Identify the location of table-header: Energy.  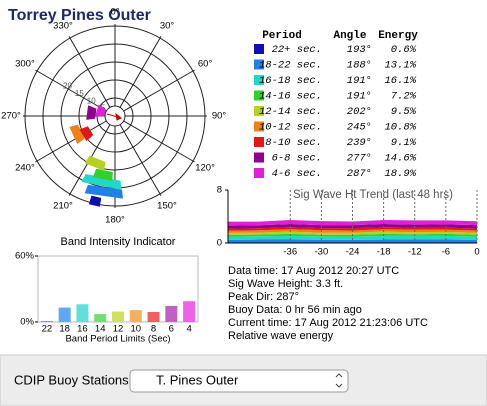
(398, 36).